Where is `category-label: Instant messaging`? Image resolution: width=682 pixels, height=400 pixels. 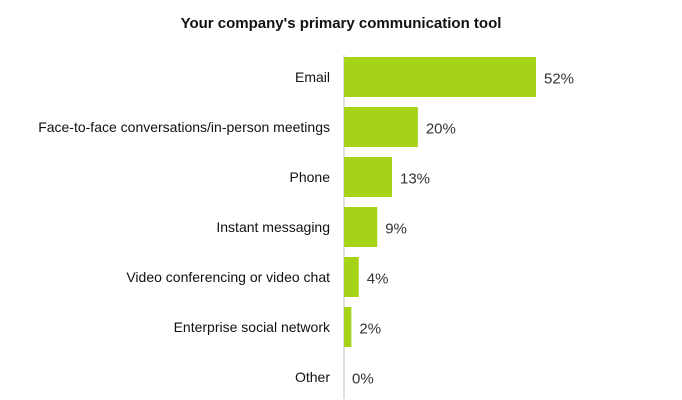
category-label: Instant messaging is located at coordinates (273, 227).